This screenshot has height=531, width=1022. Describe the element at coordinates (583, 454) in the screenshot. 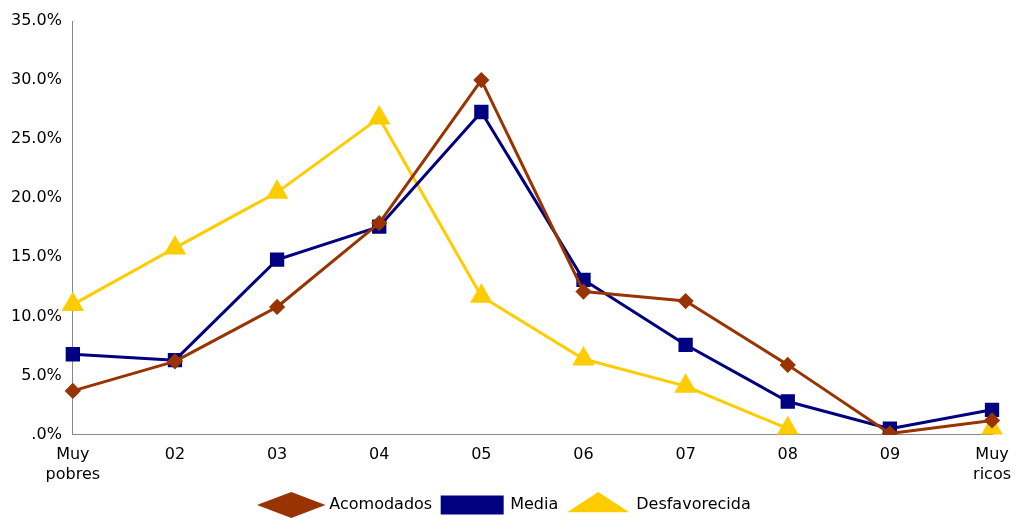

I see `x-tick-label: 06` at that location.